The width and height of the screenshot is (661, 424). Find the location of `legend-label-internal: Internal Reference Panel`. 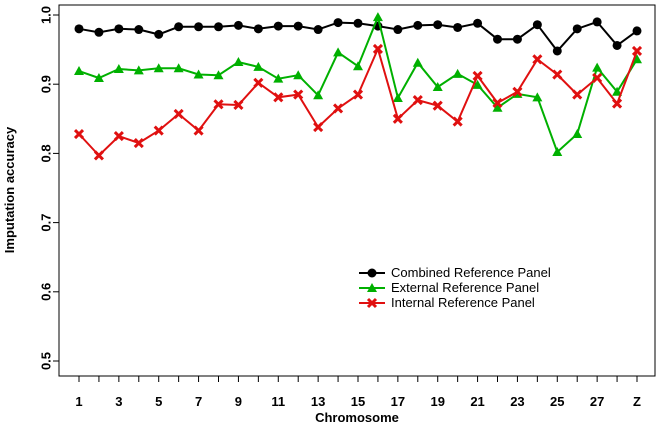

legend-label-internal: Internal Reference Panel is located at coordinates (463, 302).